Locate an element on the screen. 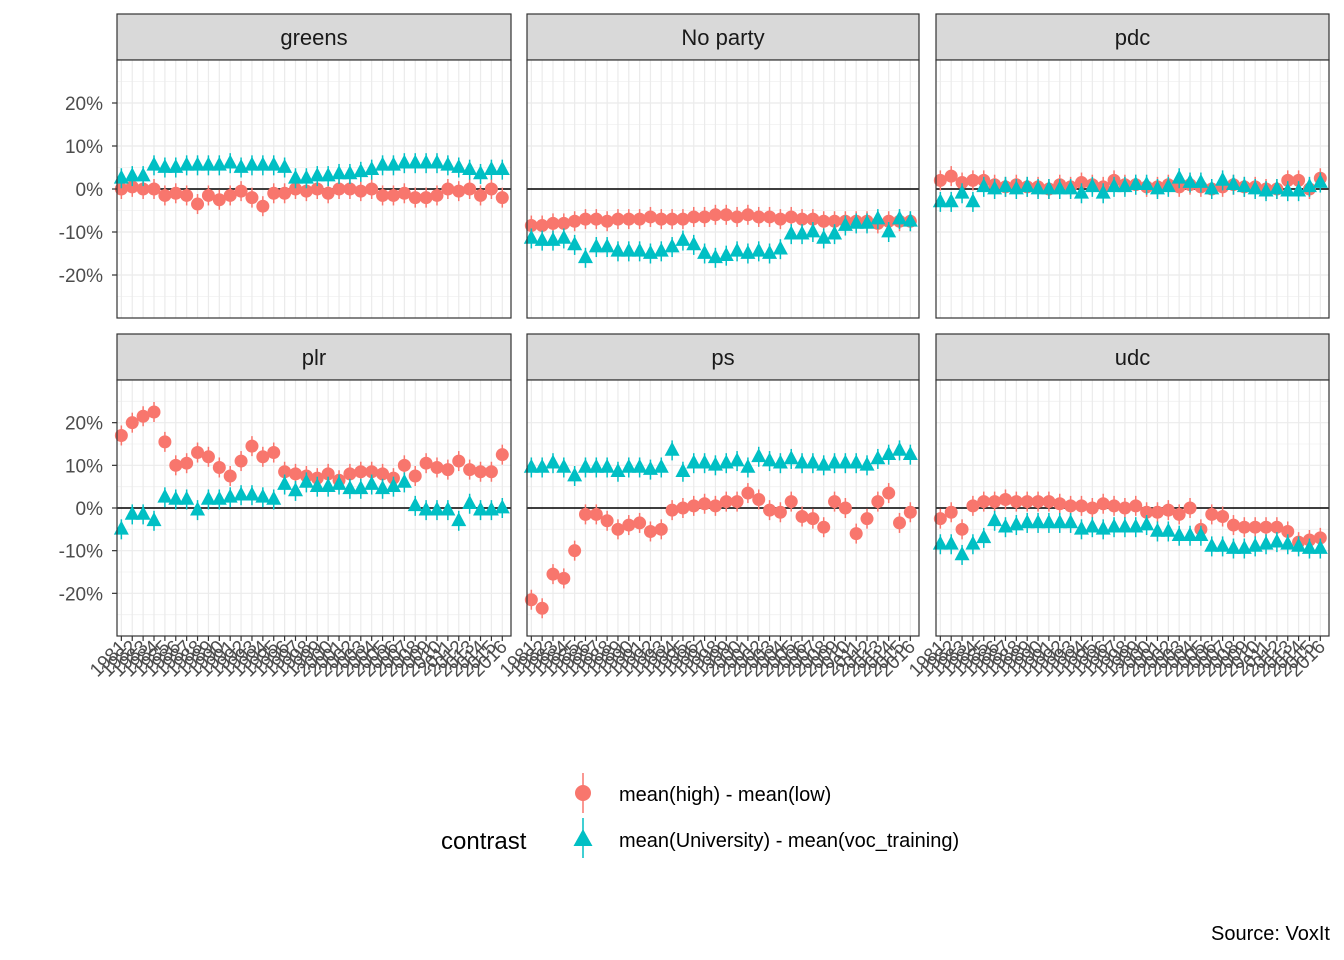  legend-key-circle is located at coordinates (583, 793).